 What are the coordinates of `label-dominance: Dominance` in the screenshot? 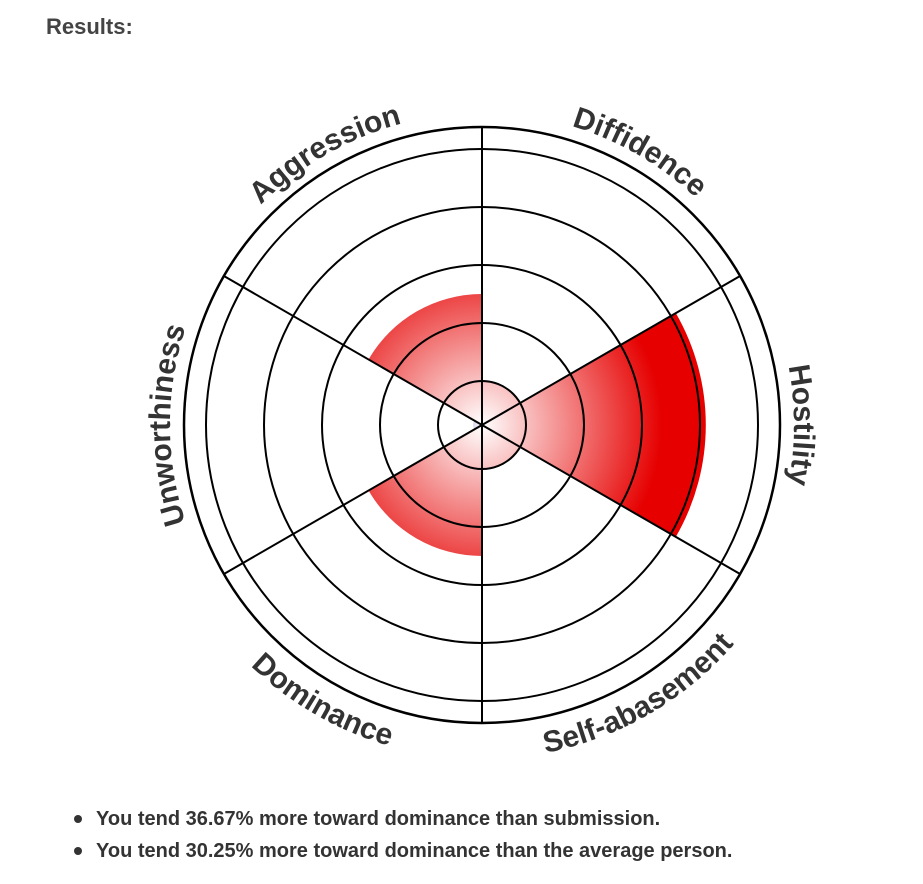 It's located at (321, 700).